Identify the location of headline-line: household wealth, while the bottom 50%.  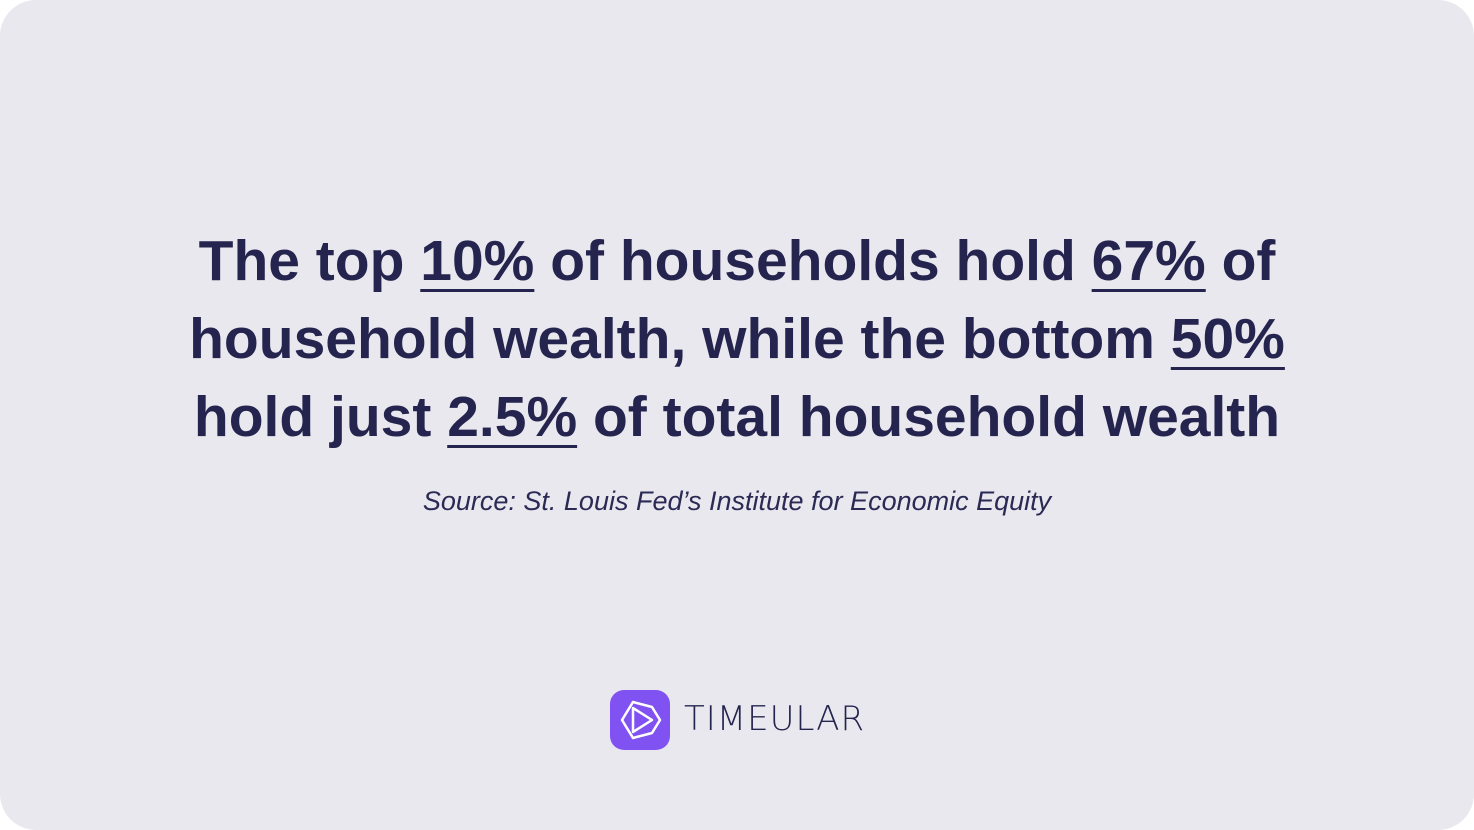
(737, 339).